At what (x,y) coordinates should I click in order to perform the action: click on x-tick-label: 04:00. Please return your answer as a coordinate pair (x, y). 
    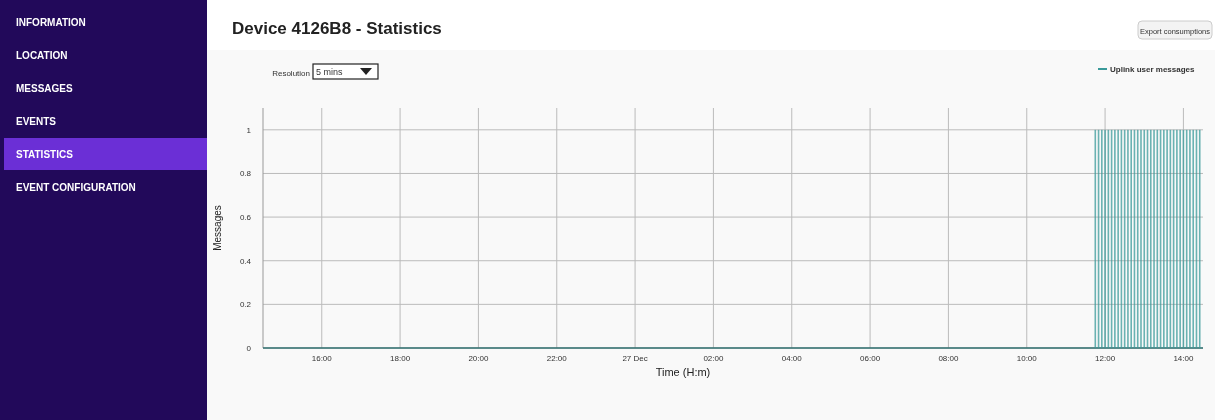
    Looking at the image, I should click on (792, 358).